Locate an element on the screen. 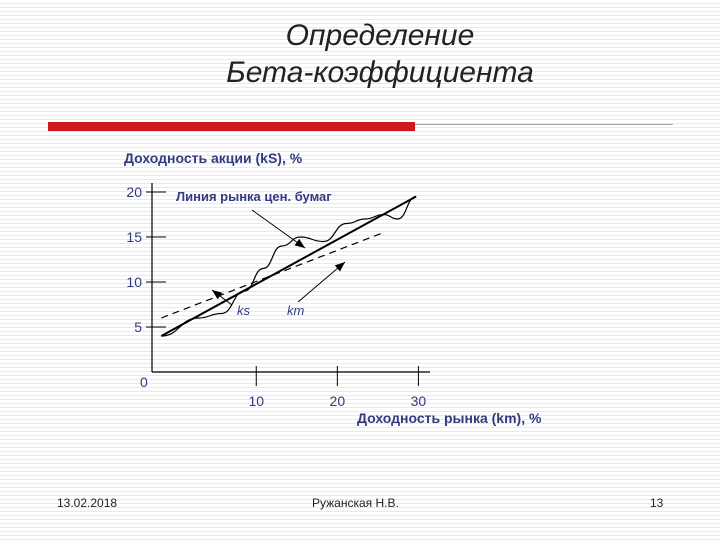  x-tick-label-30: 30 is located at coordinates (419, 401).